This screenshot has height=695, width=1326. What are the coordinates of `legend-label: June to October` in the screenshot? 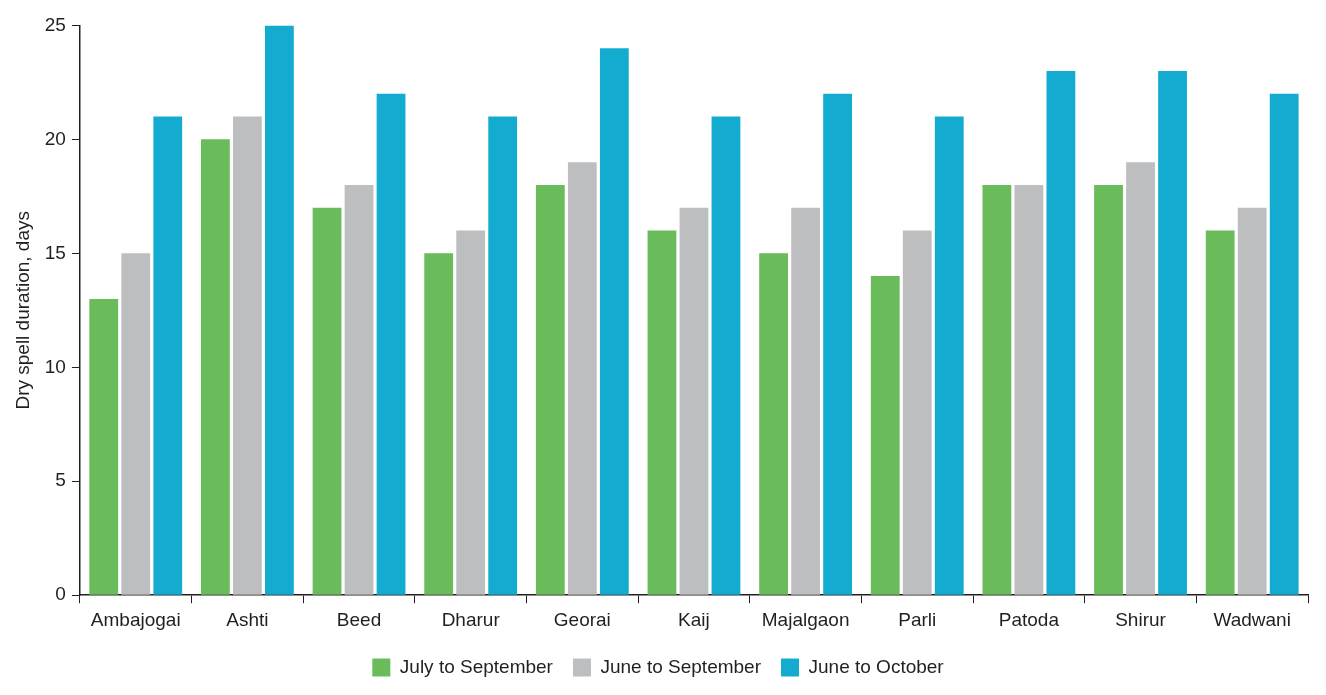 It's located at (876, 666).